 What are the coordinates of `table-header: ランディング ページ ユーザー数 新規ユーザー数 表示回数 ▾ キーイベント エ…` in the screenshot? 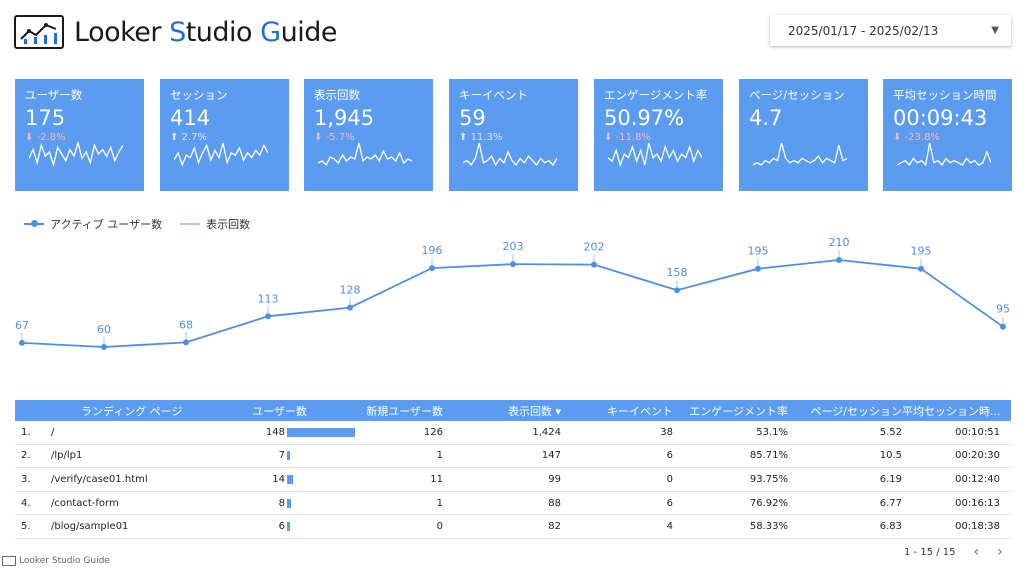 It's located at (513, 410).